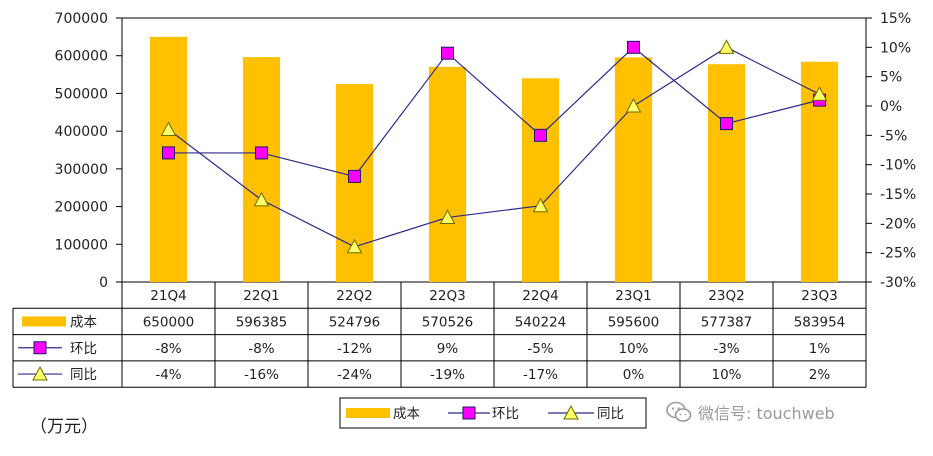 The width and height of the screenshot is (933, 456). I want to click on table-cell: 1%, so click(820, 349).